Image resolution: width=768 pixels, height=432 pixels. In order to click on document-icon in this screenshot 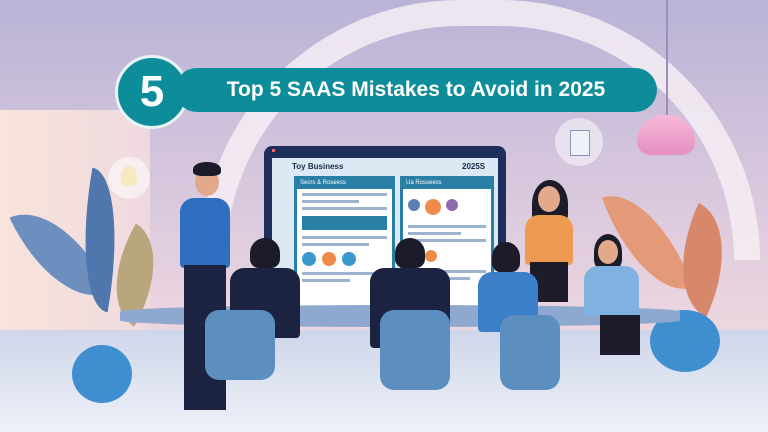, I will do `click(579, 142)`.